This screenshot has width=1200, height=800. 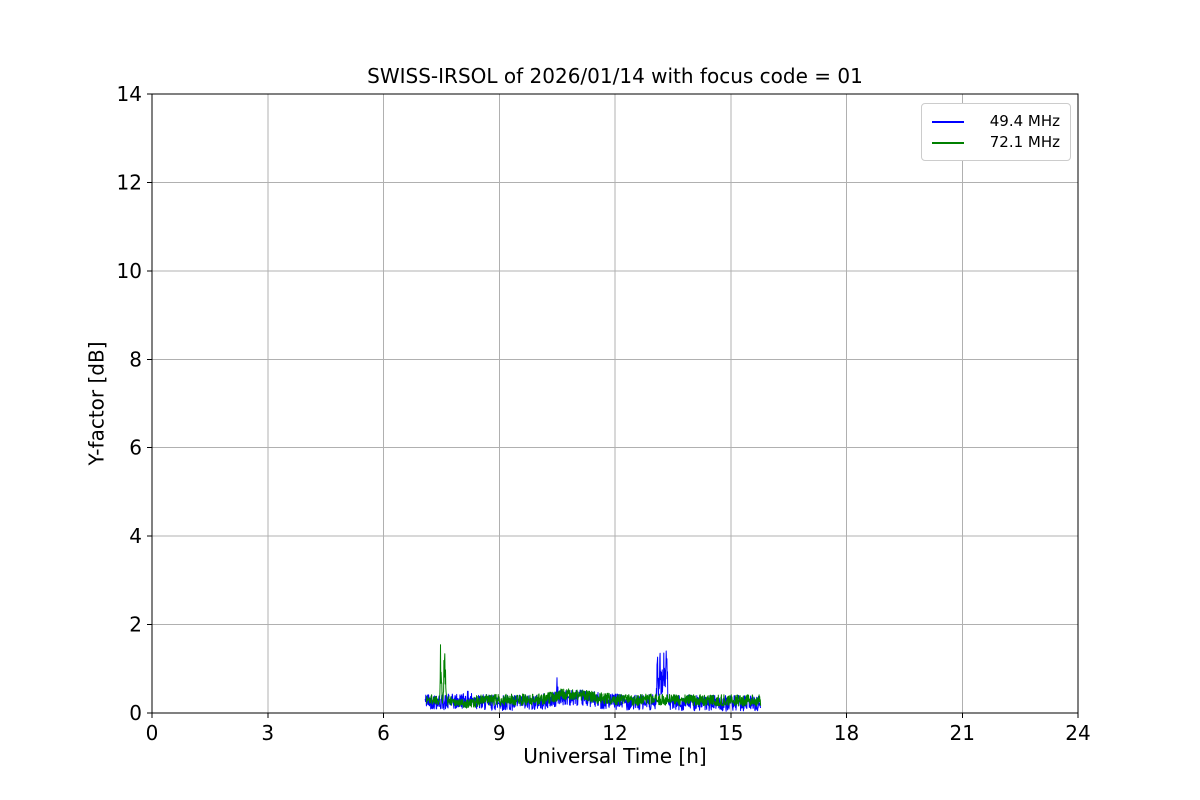 I want to click on x-tick-label: 12, so click(x=614, y=733).